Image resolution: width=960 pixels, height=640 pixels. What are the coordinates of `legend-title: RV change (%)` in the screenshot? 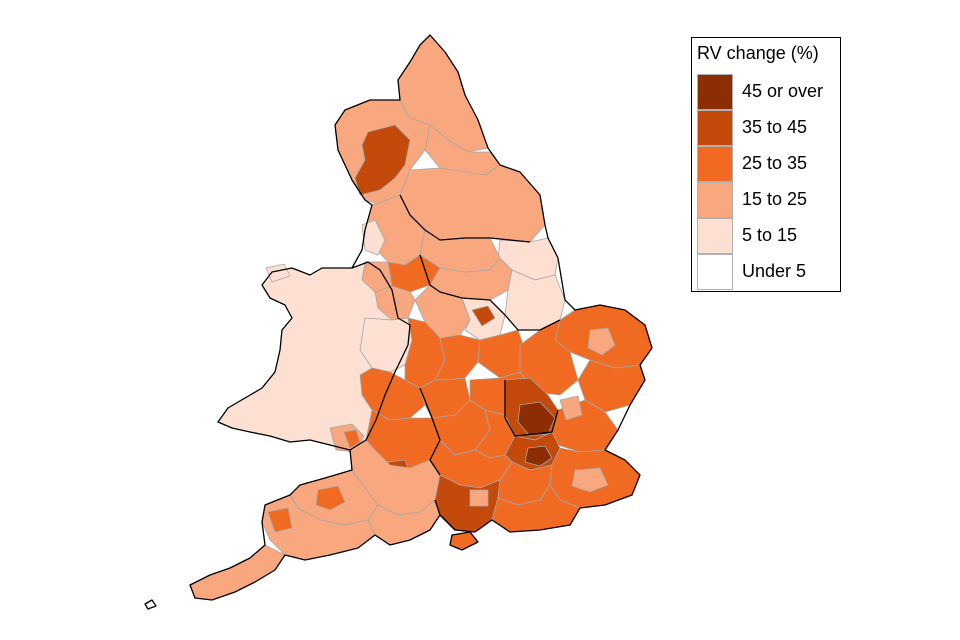 It's located at (758, 53).